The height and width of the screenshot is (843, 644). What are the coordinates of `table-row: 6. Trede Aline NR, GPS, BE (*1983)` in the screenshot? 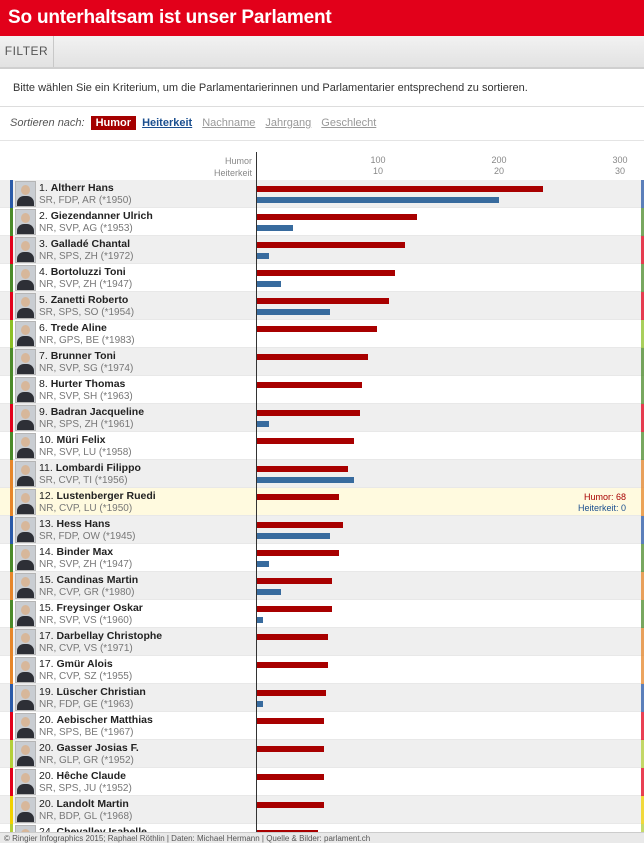 It's located at (322, 334).